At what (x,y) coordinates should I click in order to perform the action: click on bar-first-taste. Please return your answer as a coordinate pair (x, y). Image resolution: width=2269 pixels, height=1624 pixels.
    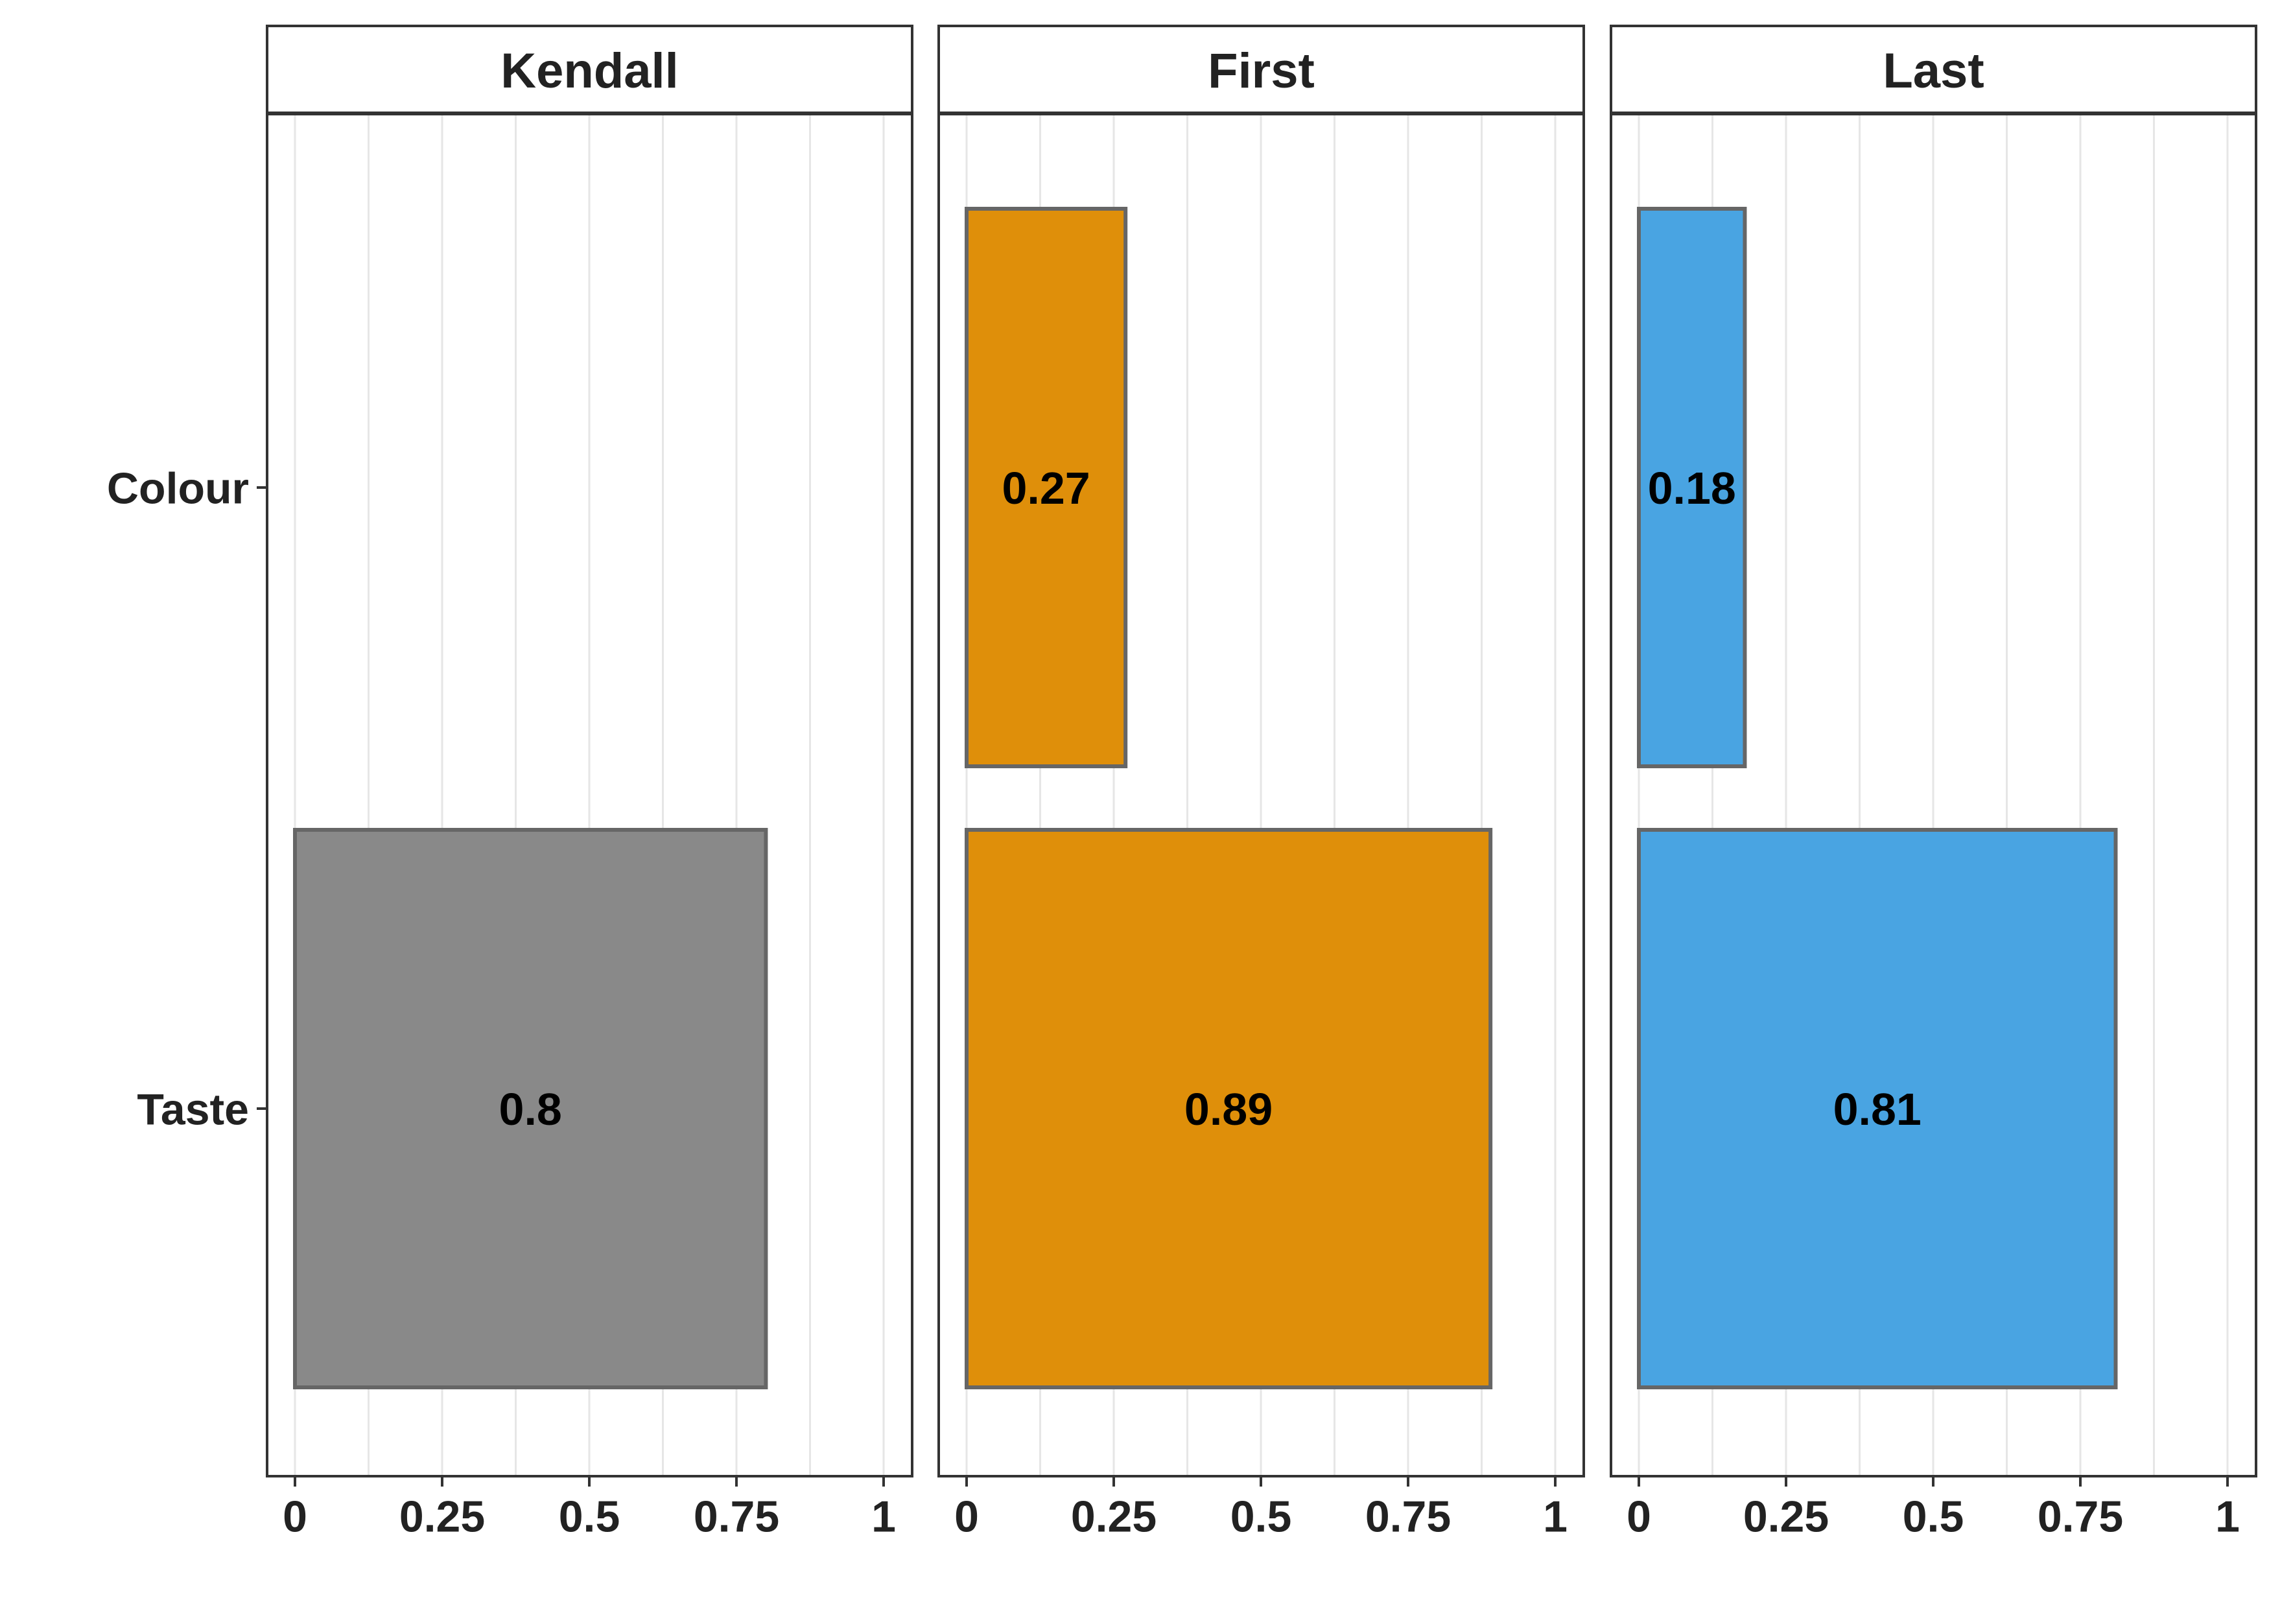
    Looking at the image, I should click on (1229, 1108).